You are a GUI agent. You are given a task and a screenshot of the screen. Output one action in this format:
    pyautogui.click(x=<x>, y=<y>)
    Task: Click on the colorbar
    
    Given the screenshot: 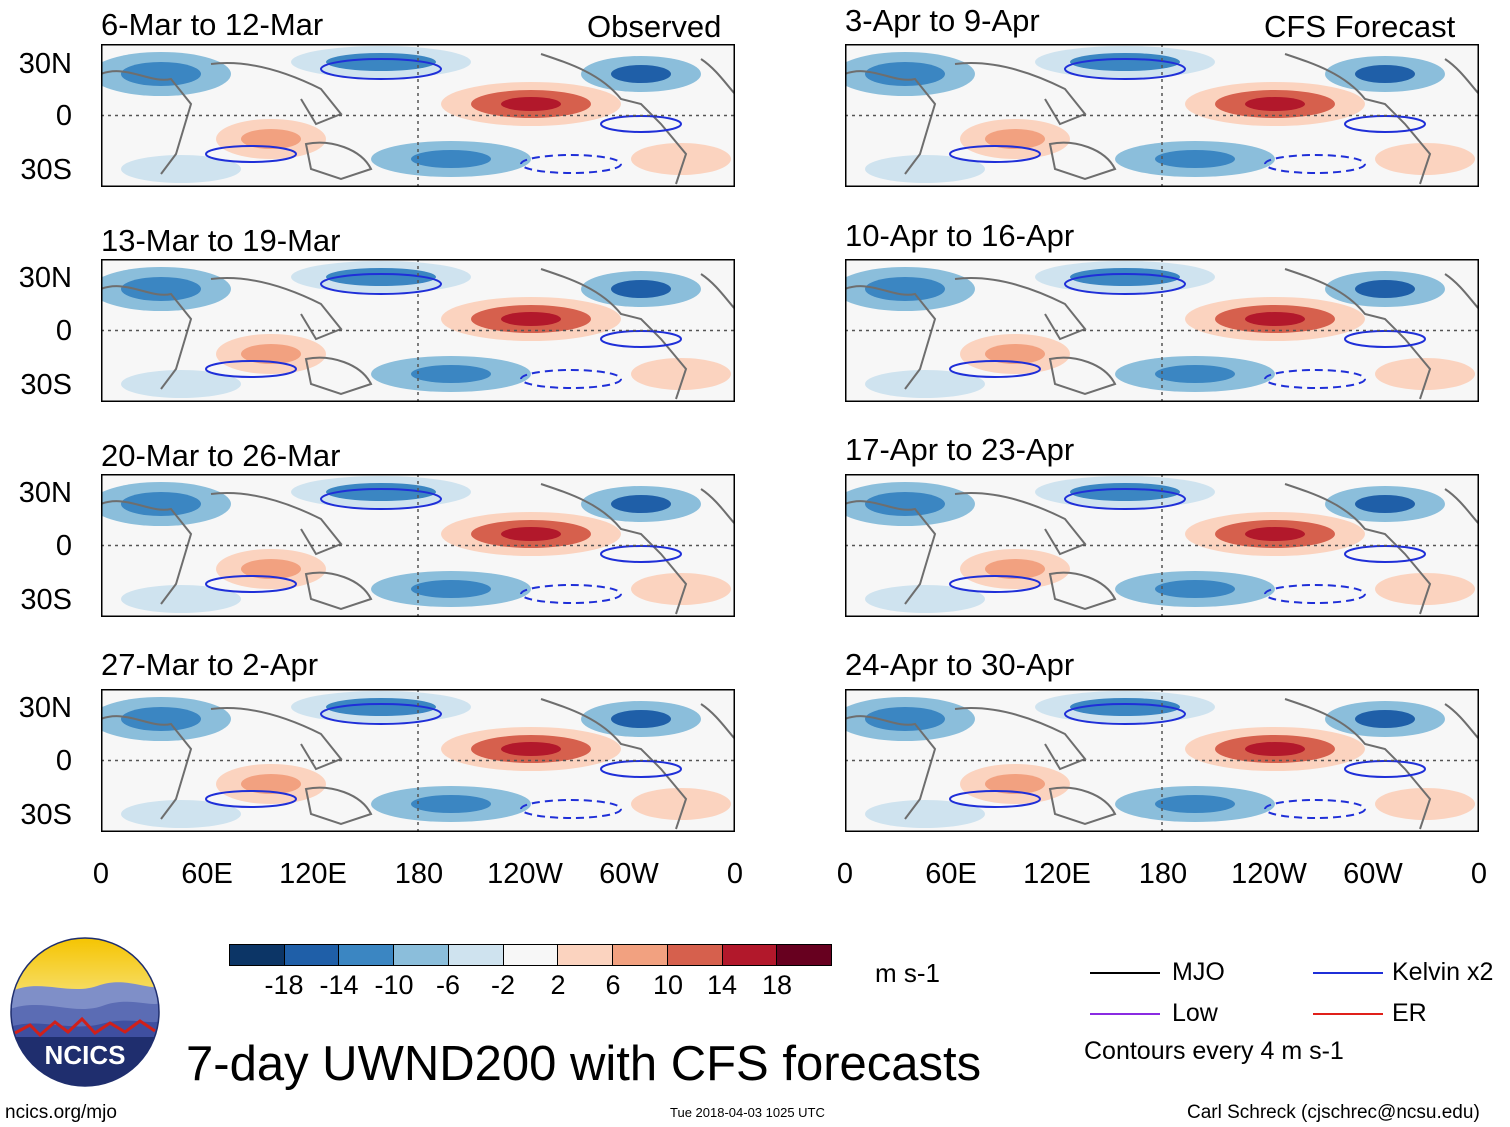 What is the action you would take?
    pyautogui.click(x=530, y=955)
    